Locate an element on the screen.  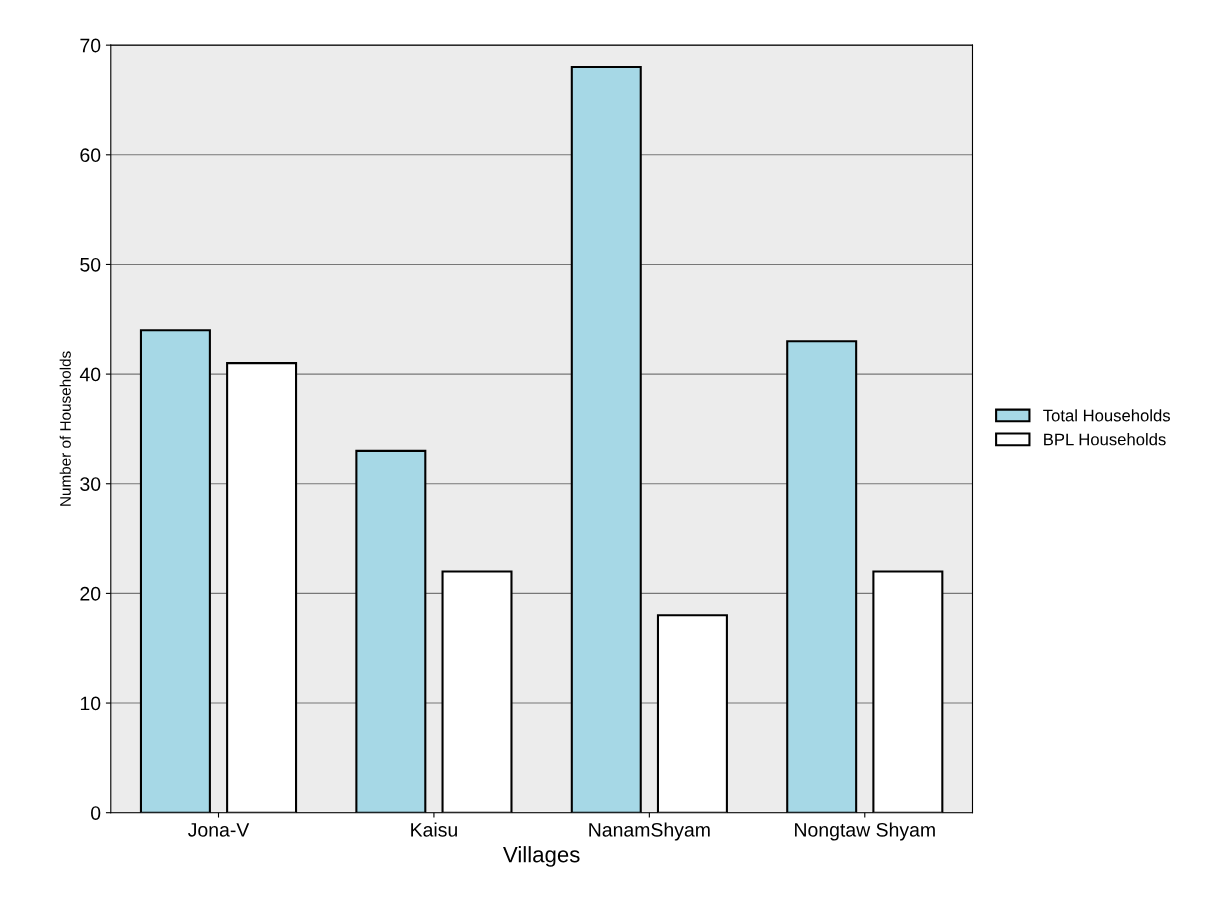
x-axis-title: Villages is located at coordinates (541, 856).